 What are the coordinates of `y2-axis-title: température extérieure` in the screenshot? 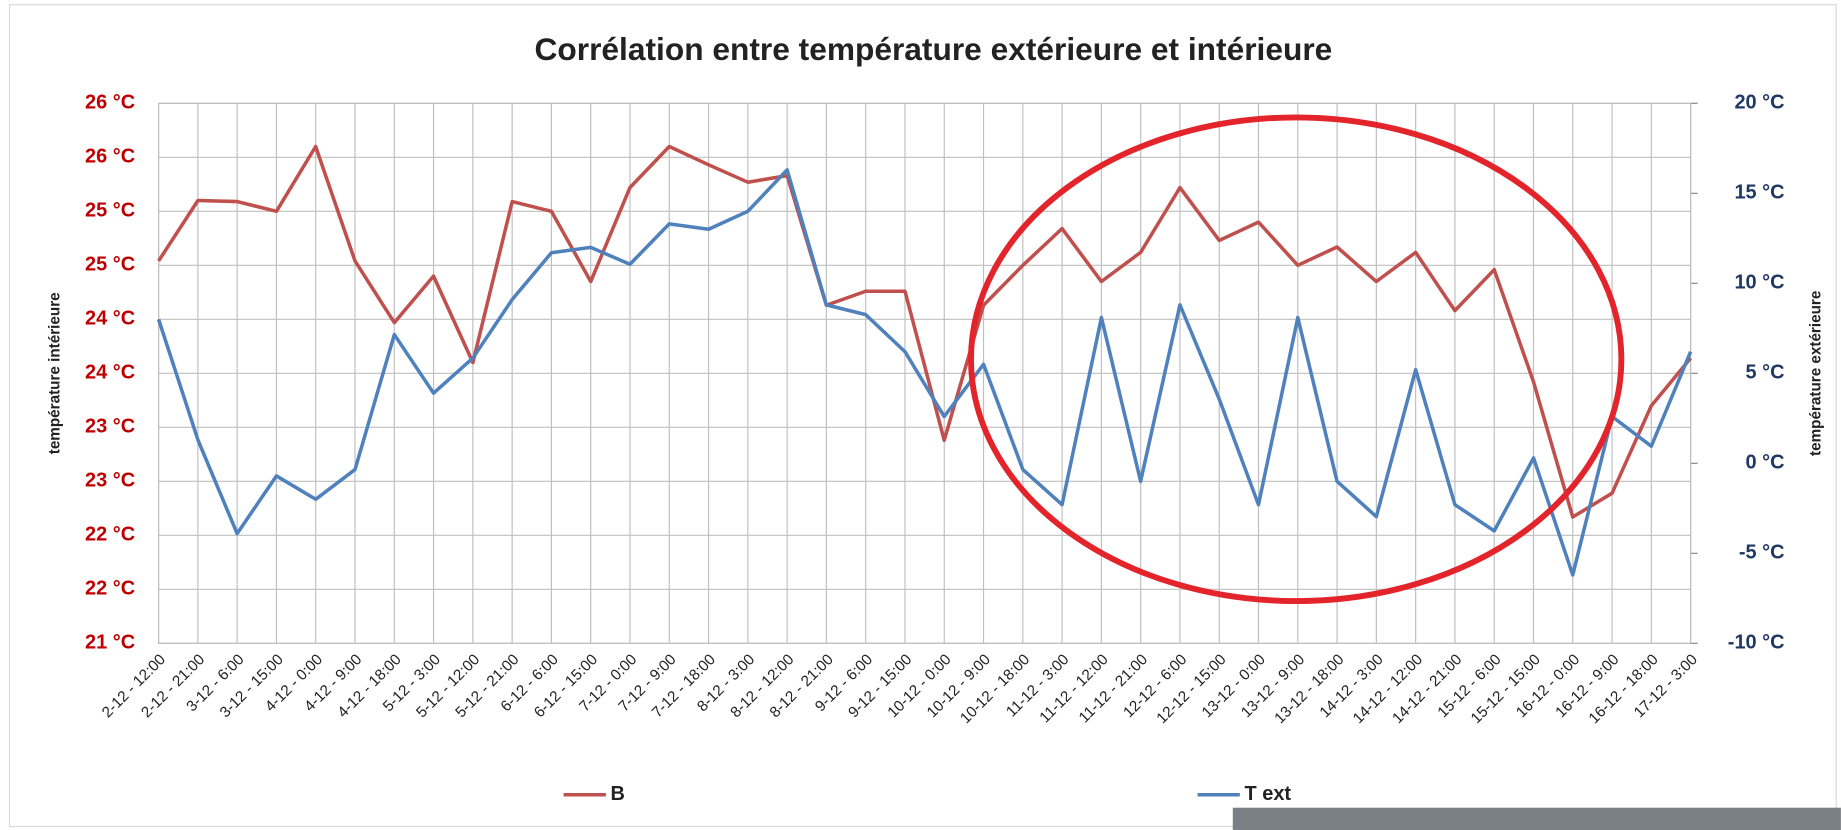 It's located at (1815, 373).